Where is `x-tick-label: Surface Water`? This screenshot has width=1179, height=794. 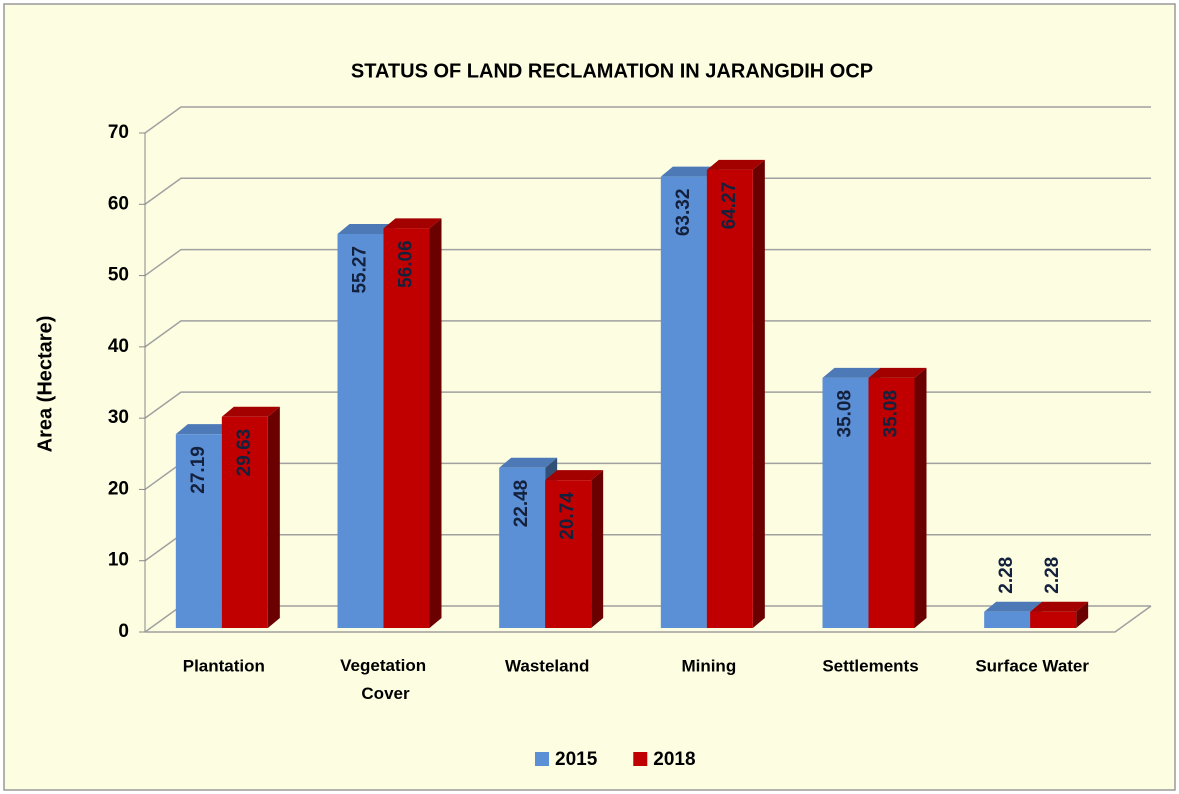
x-tick-label: Surface Water is located at coordinates (1032, 665).